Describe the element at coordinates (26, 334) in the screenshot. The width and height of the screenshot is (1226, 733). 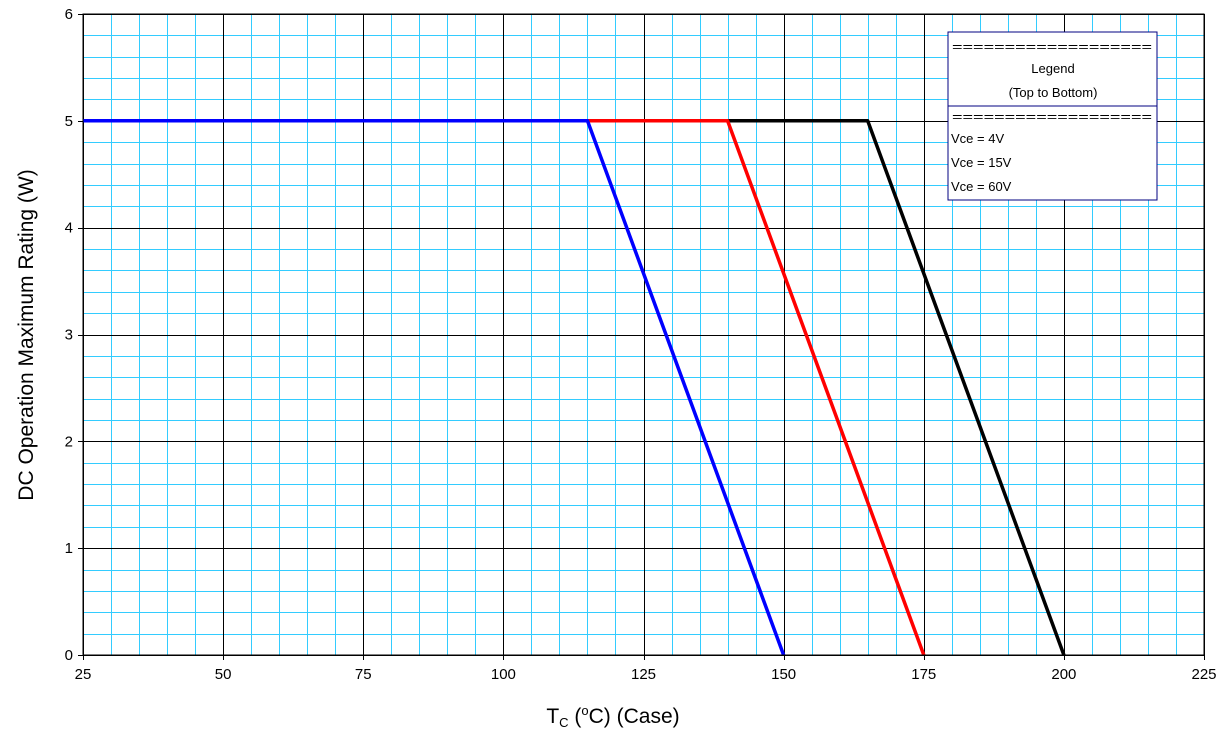
I see `y-axis-title: DC Operation Maximum Rating (W)` at that location.